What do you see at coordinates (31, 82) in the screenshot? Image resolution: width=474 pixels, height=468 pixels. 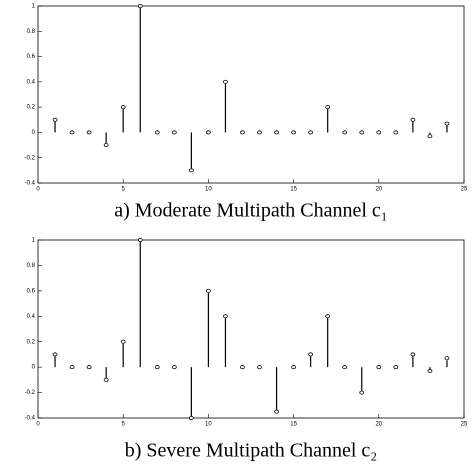 I see `y-tick-label: 0.4` at bounding box center [31, 82].